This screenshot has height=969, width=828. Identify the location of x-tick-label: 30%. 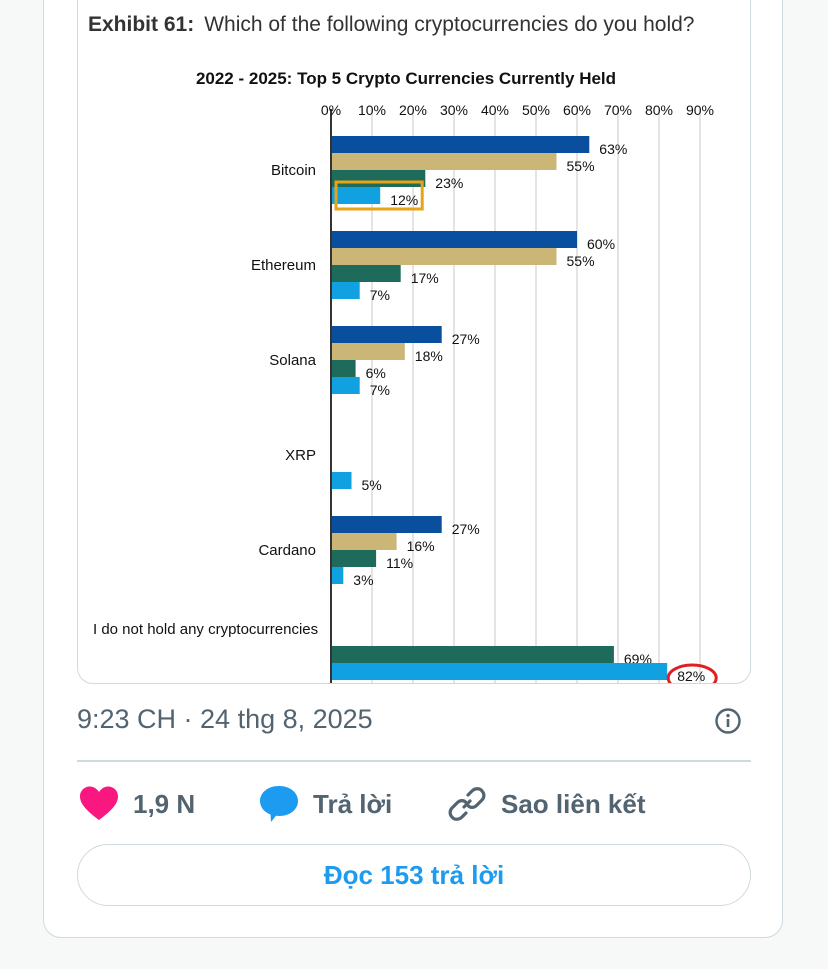
(454, 110).